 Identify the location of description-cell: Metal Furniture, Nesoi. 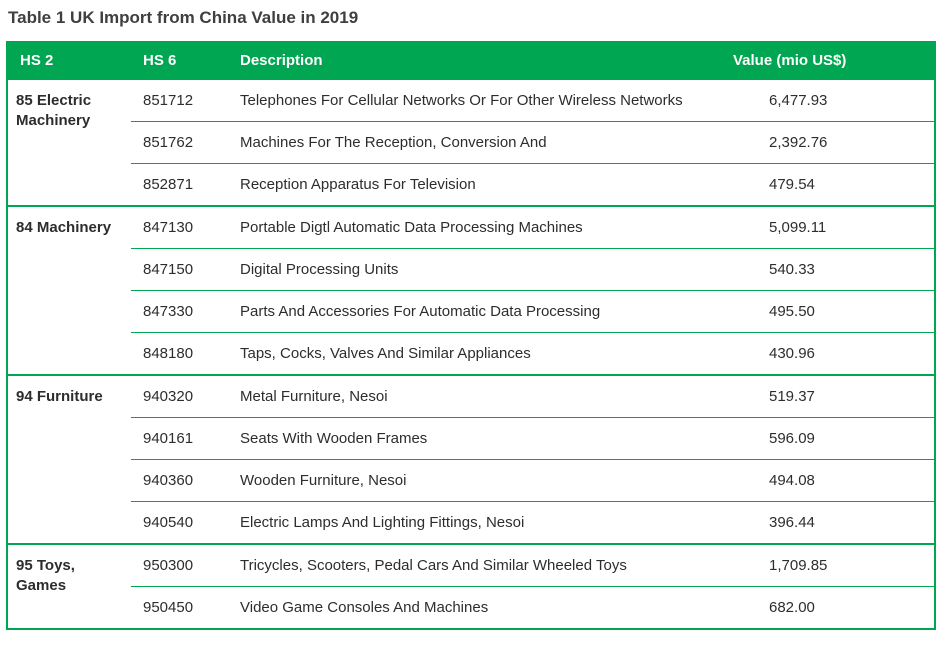
(478, 396).